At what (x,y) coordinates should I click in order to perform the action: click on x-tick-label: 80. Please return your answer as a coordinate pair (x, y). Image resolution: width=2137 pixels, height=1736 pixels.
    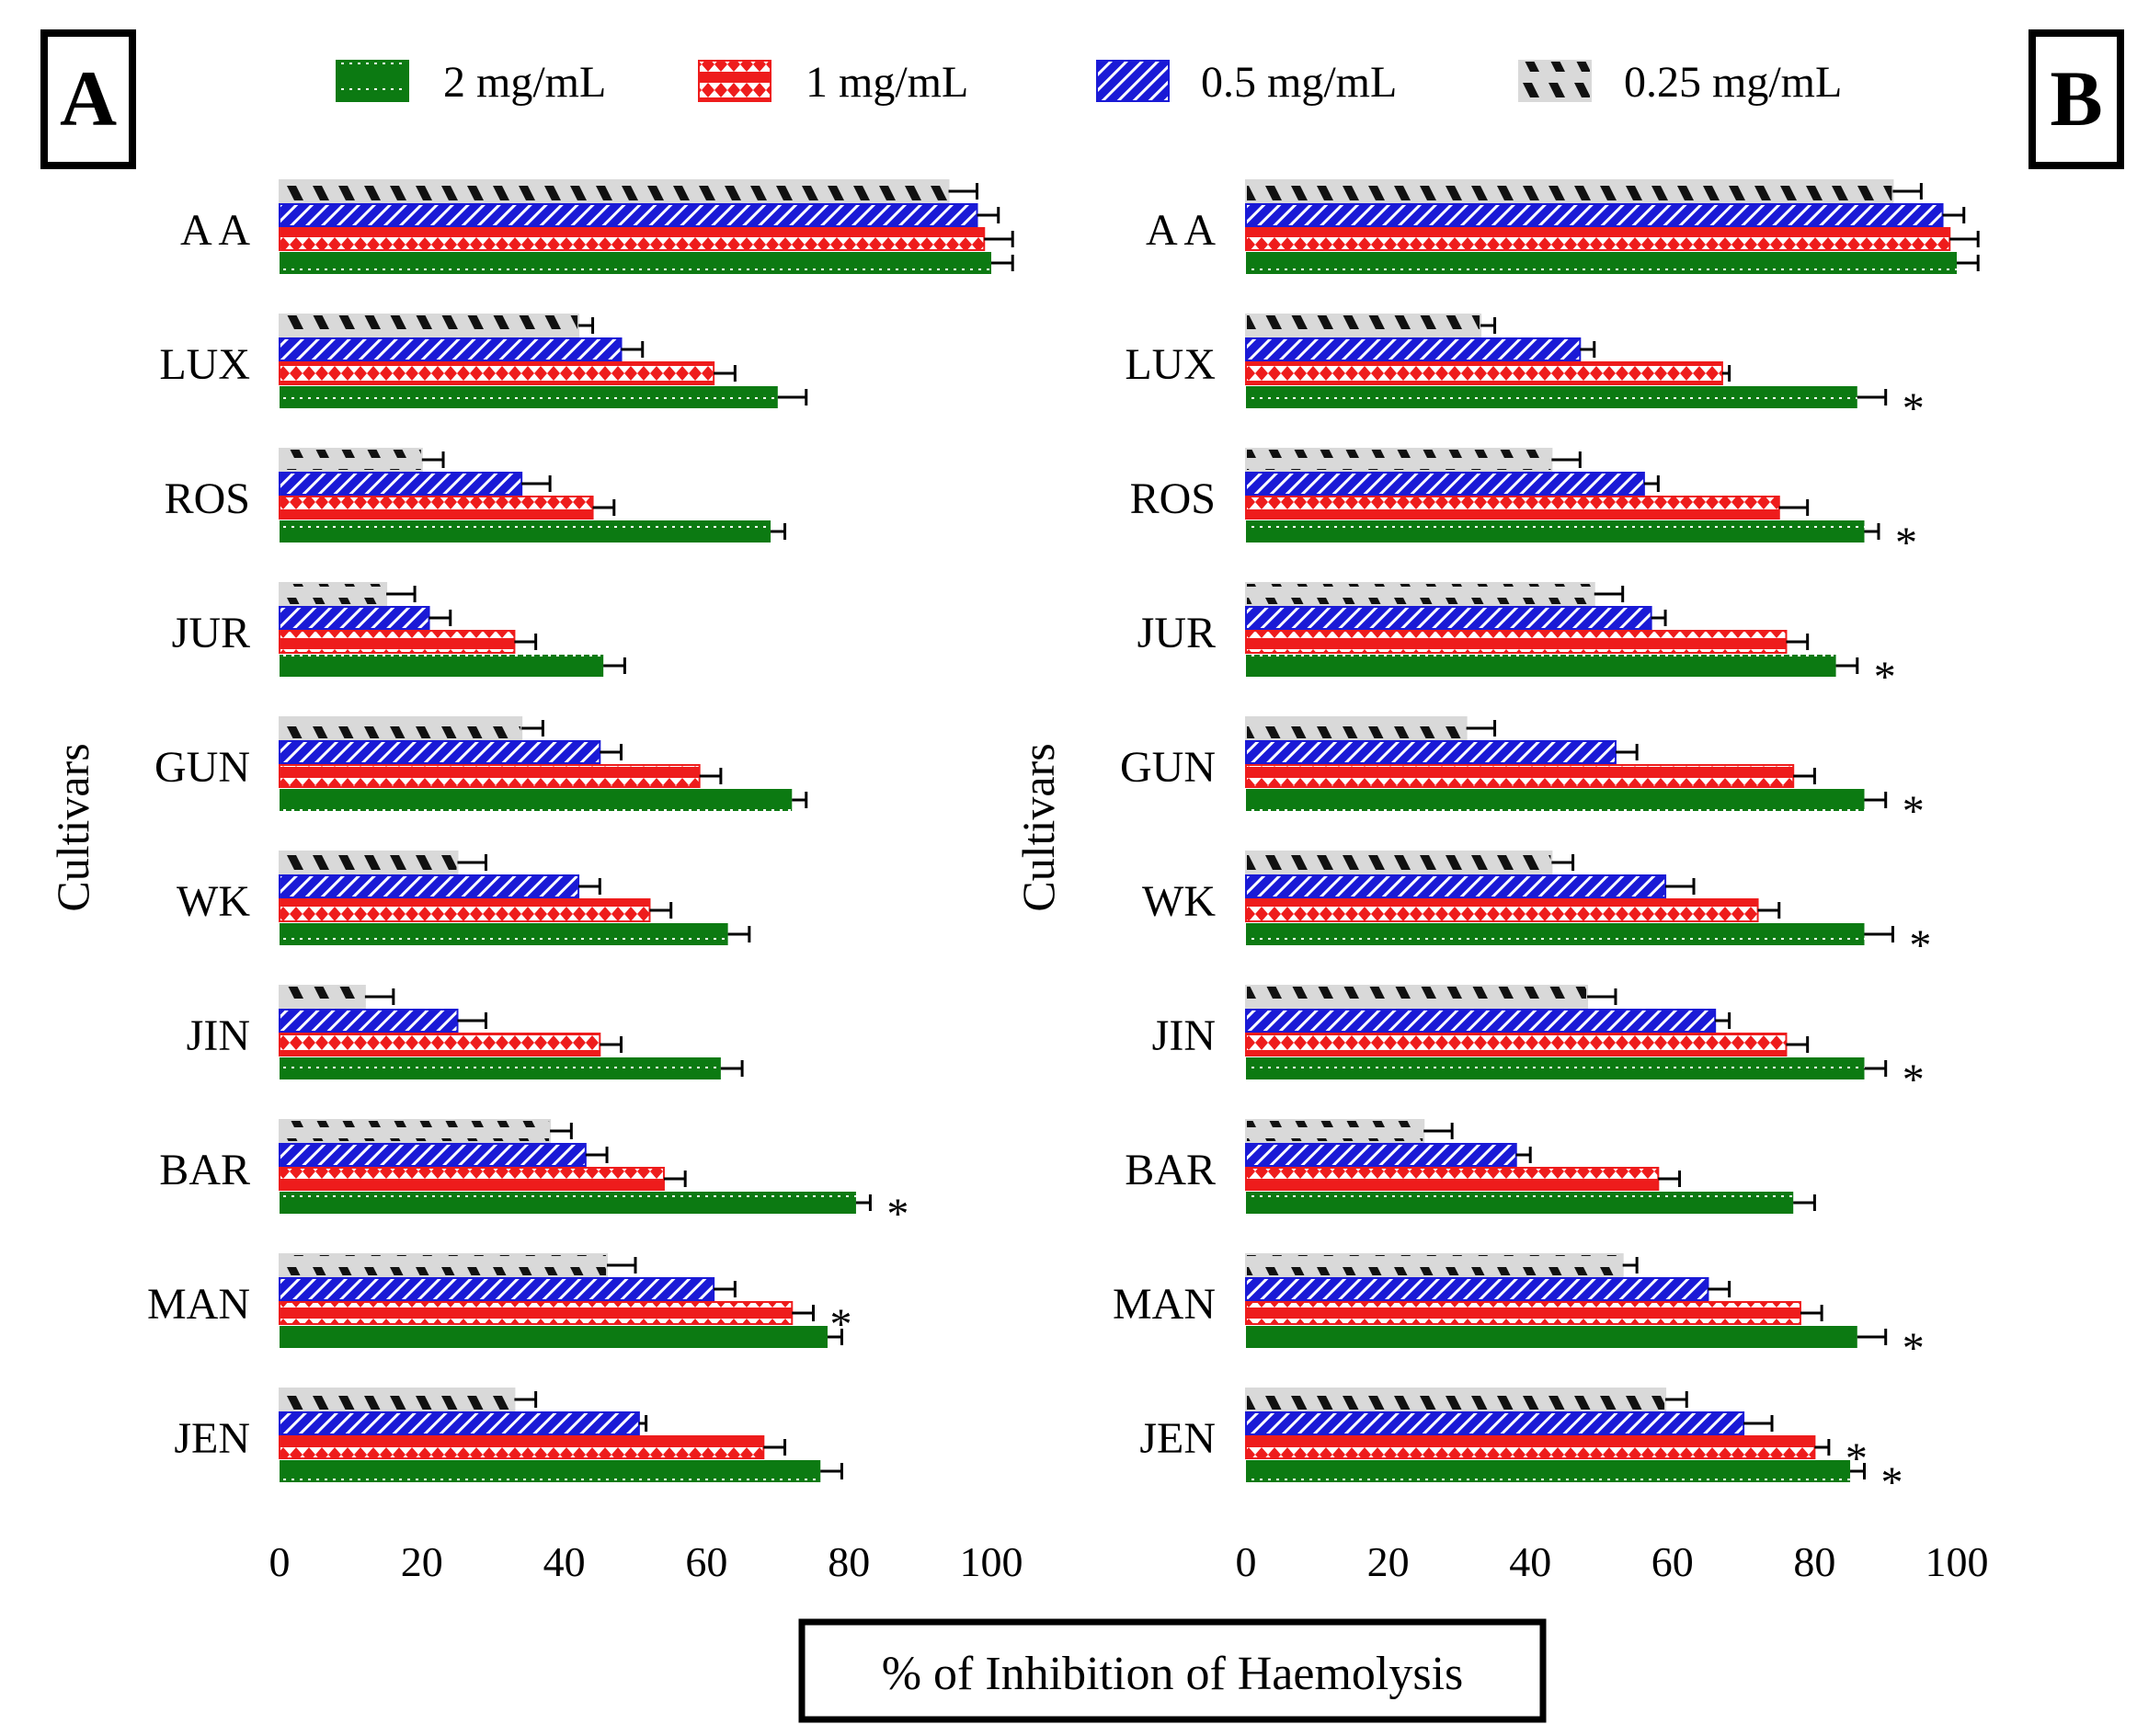
    Looking at the image, I should click on (849, 1561).